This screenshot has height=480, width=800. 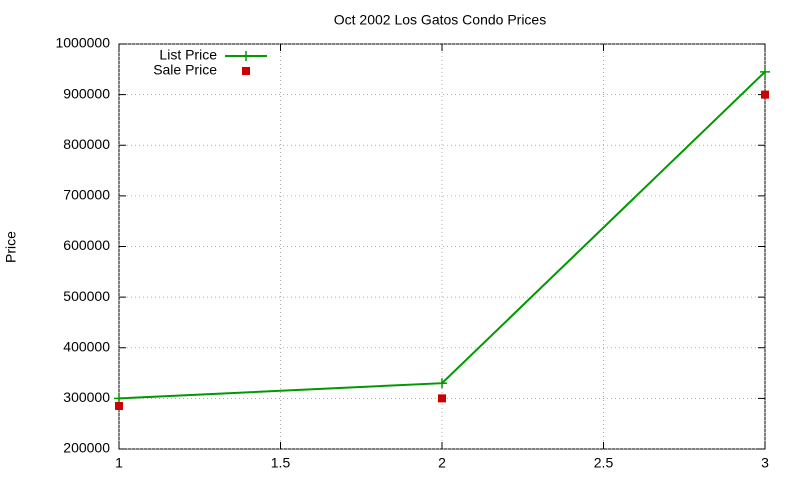 What do you see at coordinates (86, 296) in the screenshot?
I see `y-tick-label: 500000` at bounding box center [86, 296].